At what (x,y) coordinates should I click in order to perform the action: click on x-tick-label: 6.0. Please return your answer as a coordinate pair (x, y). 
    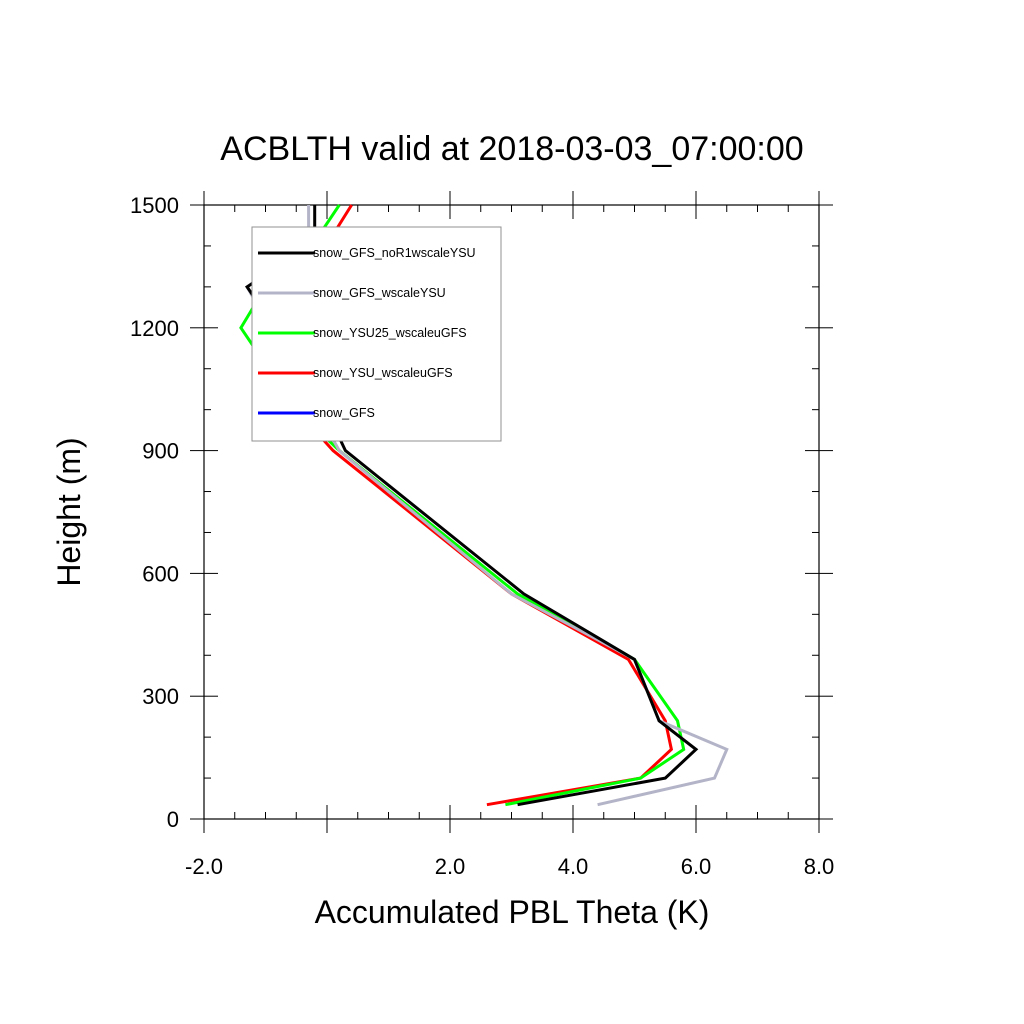
    Looking at the image, I should click on (696, 866).